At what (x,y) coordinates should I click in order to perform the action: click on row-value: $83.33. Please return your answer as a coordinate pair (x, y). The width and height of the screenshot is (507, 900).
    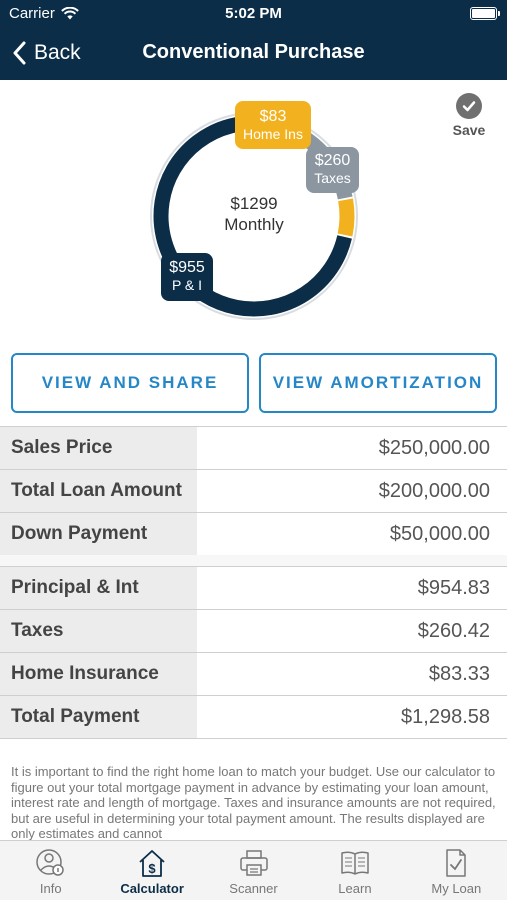
    Looking at the image, I should click on (459, 673).